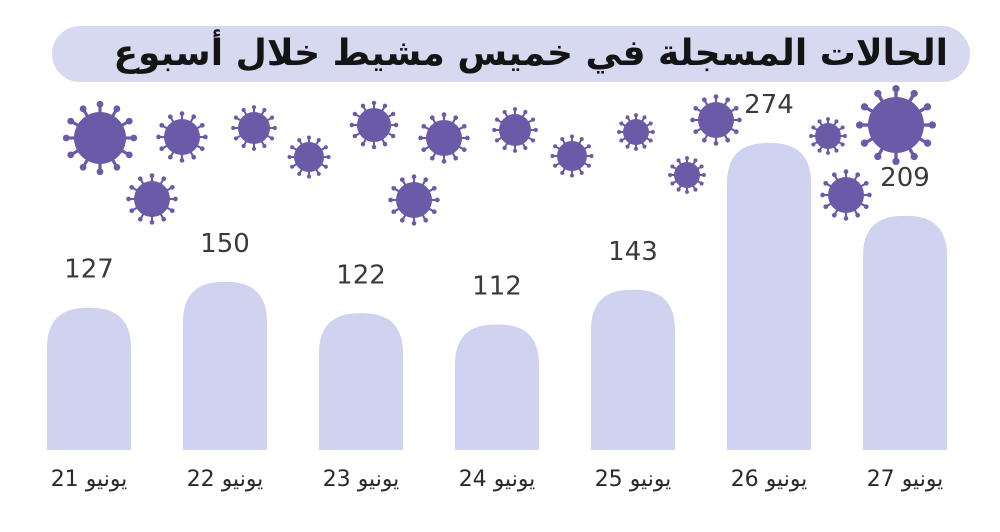  I want to click on title-bar: الحالات المسجلة في خميس مشيط خلال أسبوع, so click(511, 54).